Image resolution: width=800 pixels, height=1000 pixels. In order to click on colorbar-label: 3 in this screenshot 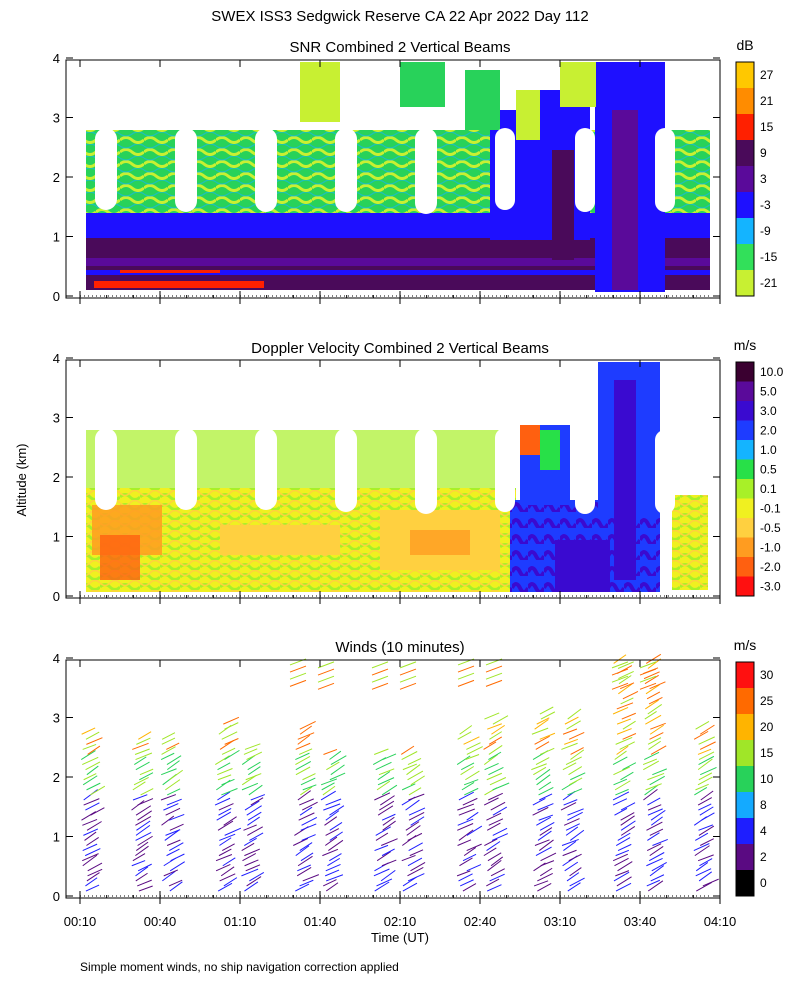, I will do `click(763, 179)`.